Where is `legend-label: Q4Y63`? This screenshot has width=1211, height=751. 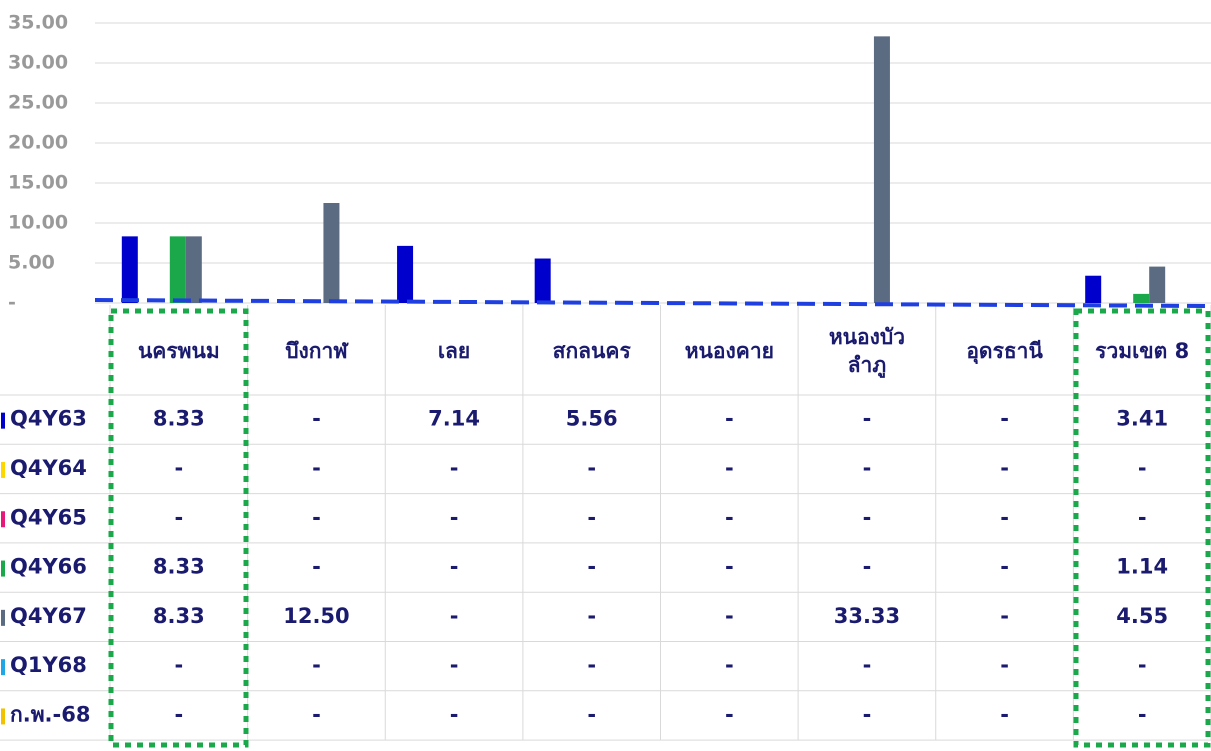 legend-label: Q4Y63 is located at coordinates (48, 419).